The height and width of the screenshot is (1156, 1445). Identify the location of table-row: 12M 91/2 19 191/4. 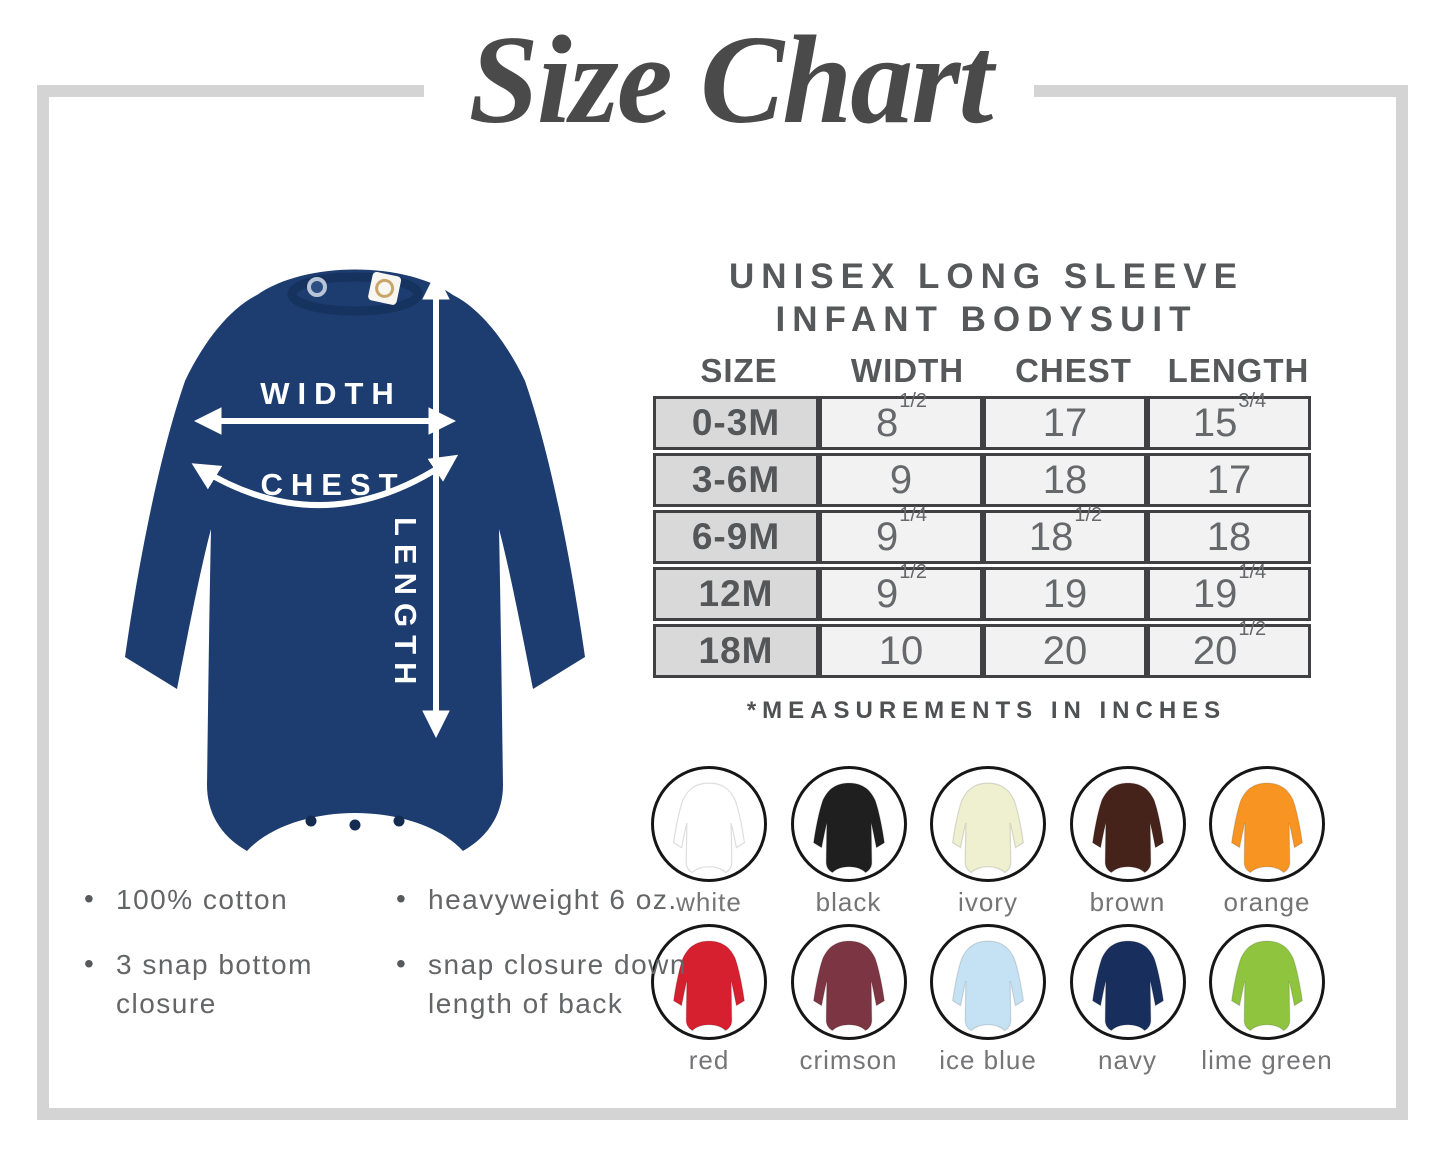
(982, 591).